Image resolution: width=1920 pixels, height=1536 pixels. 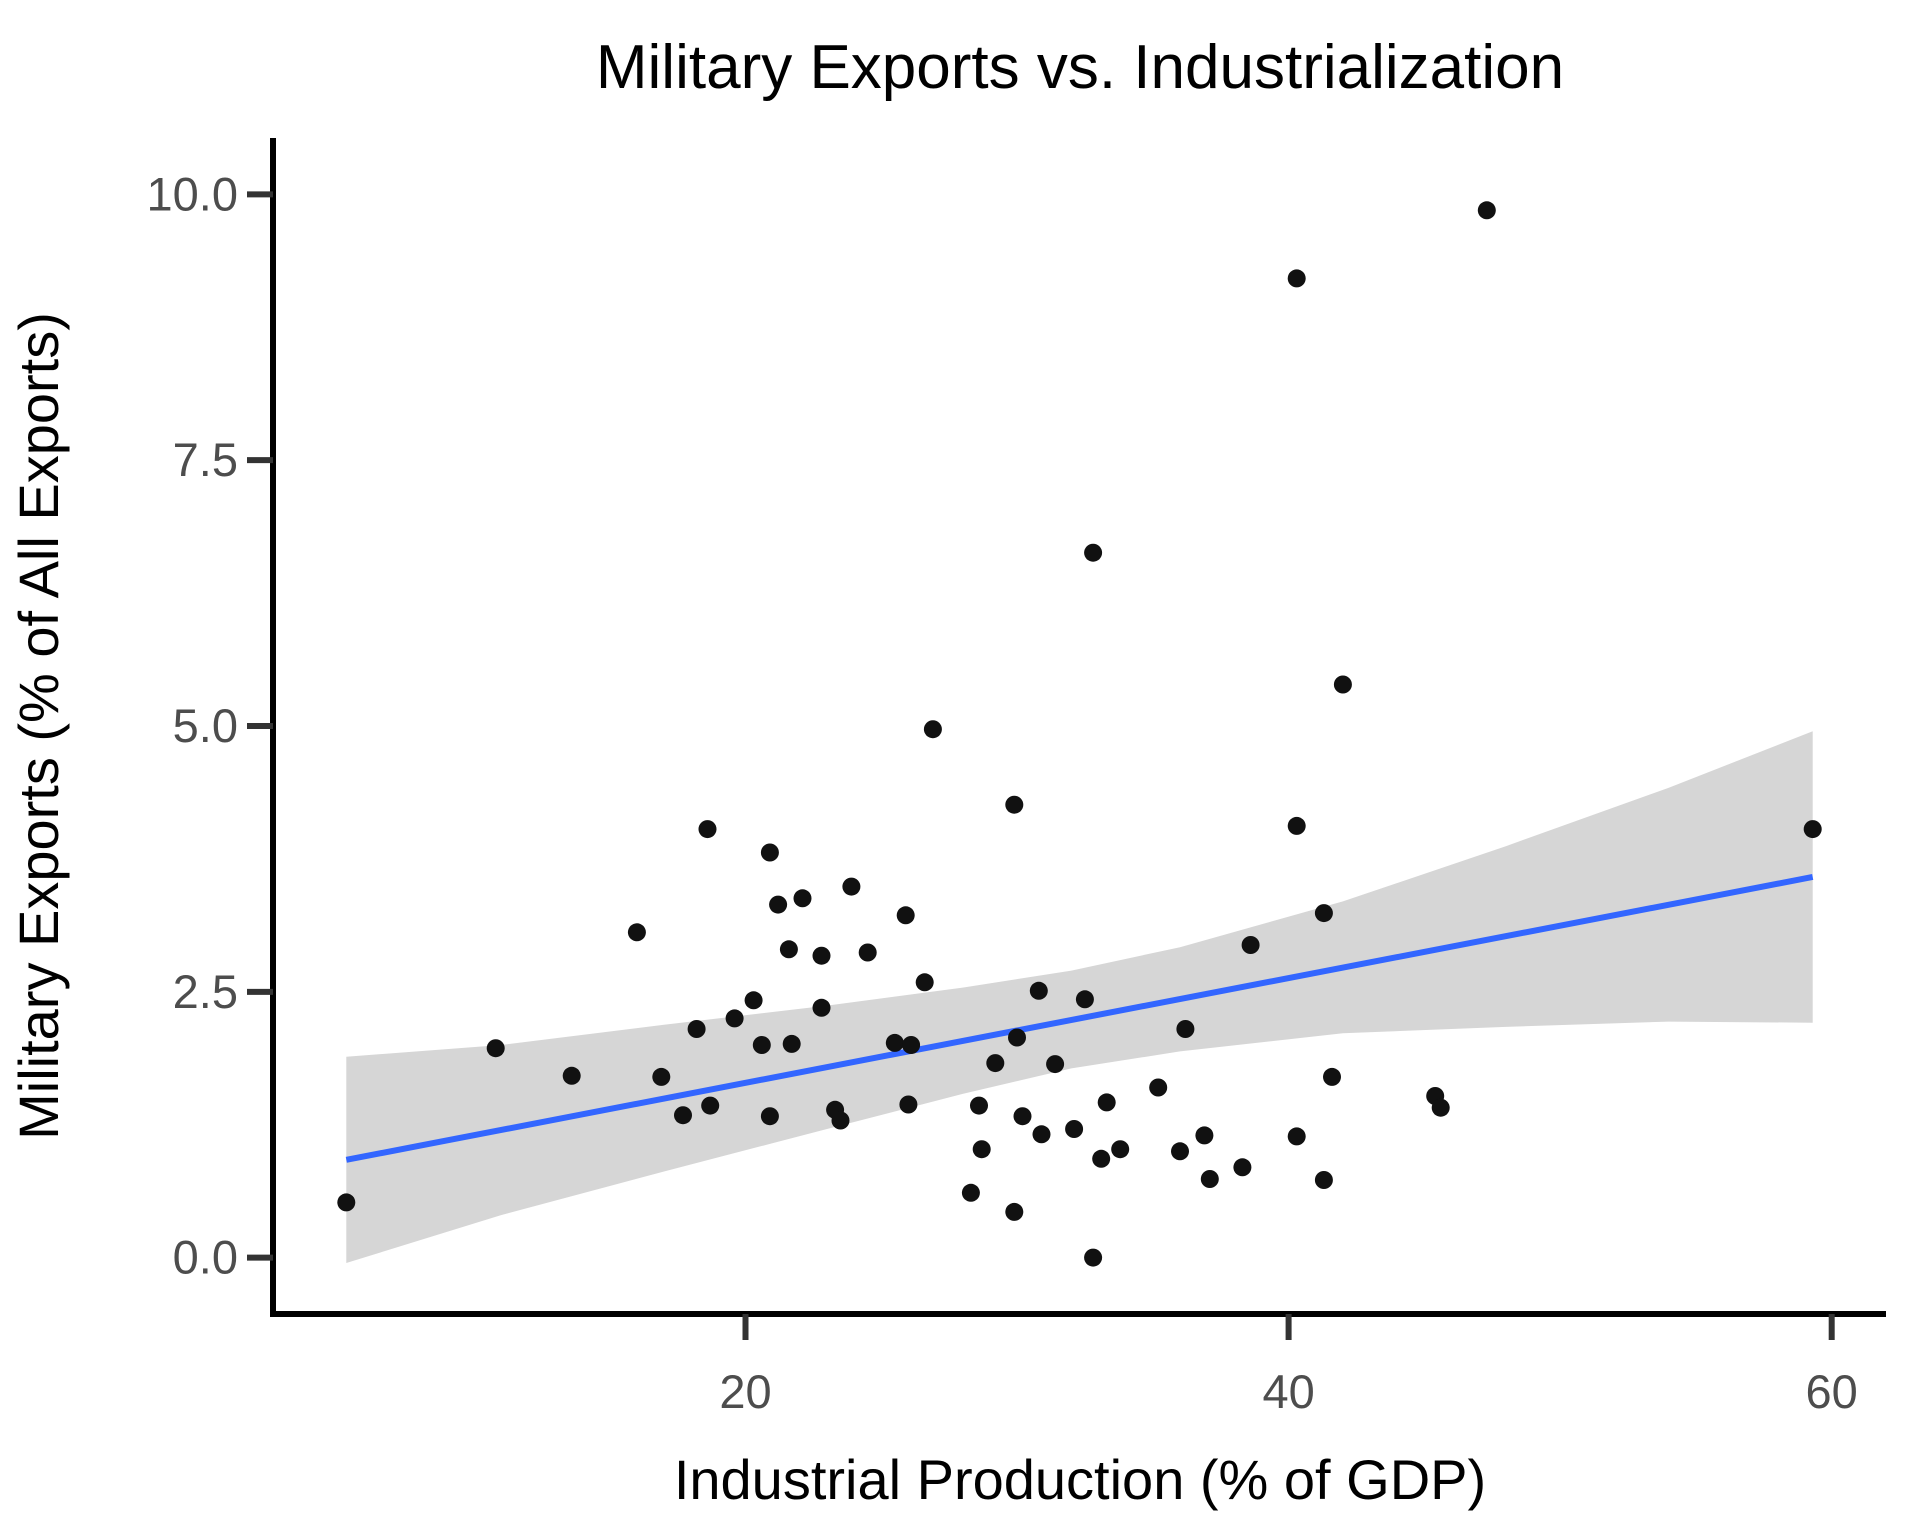 I want to click on y-tick-label: 0.0, so click(x=205, y=1257).